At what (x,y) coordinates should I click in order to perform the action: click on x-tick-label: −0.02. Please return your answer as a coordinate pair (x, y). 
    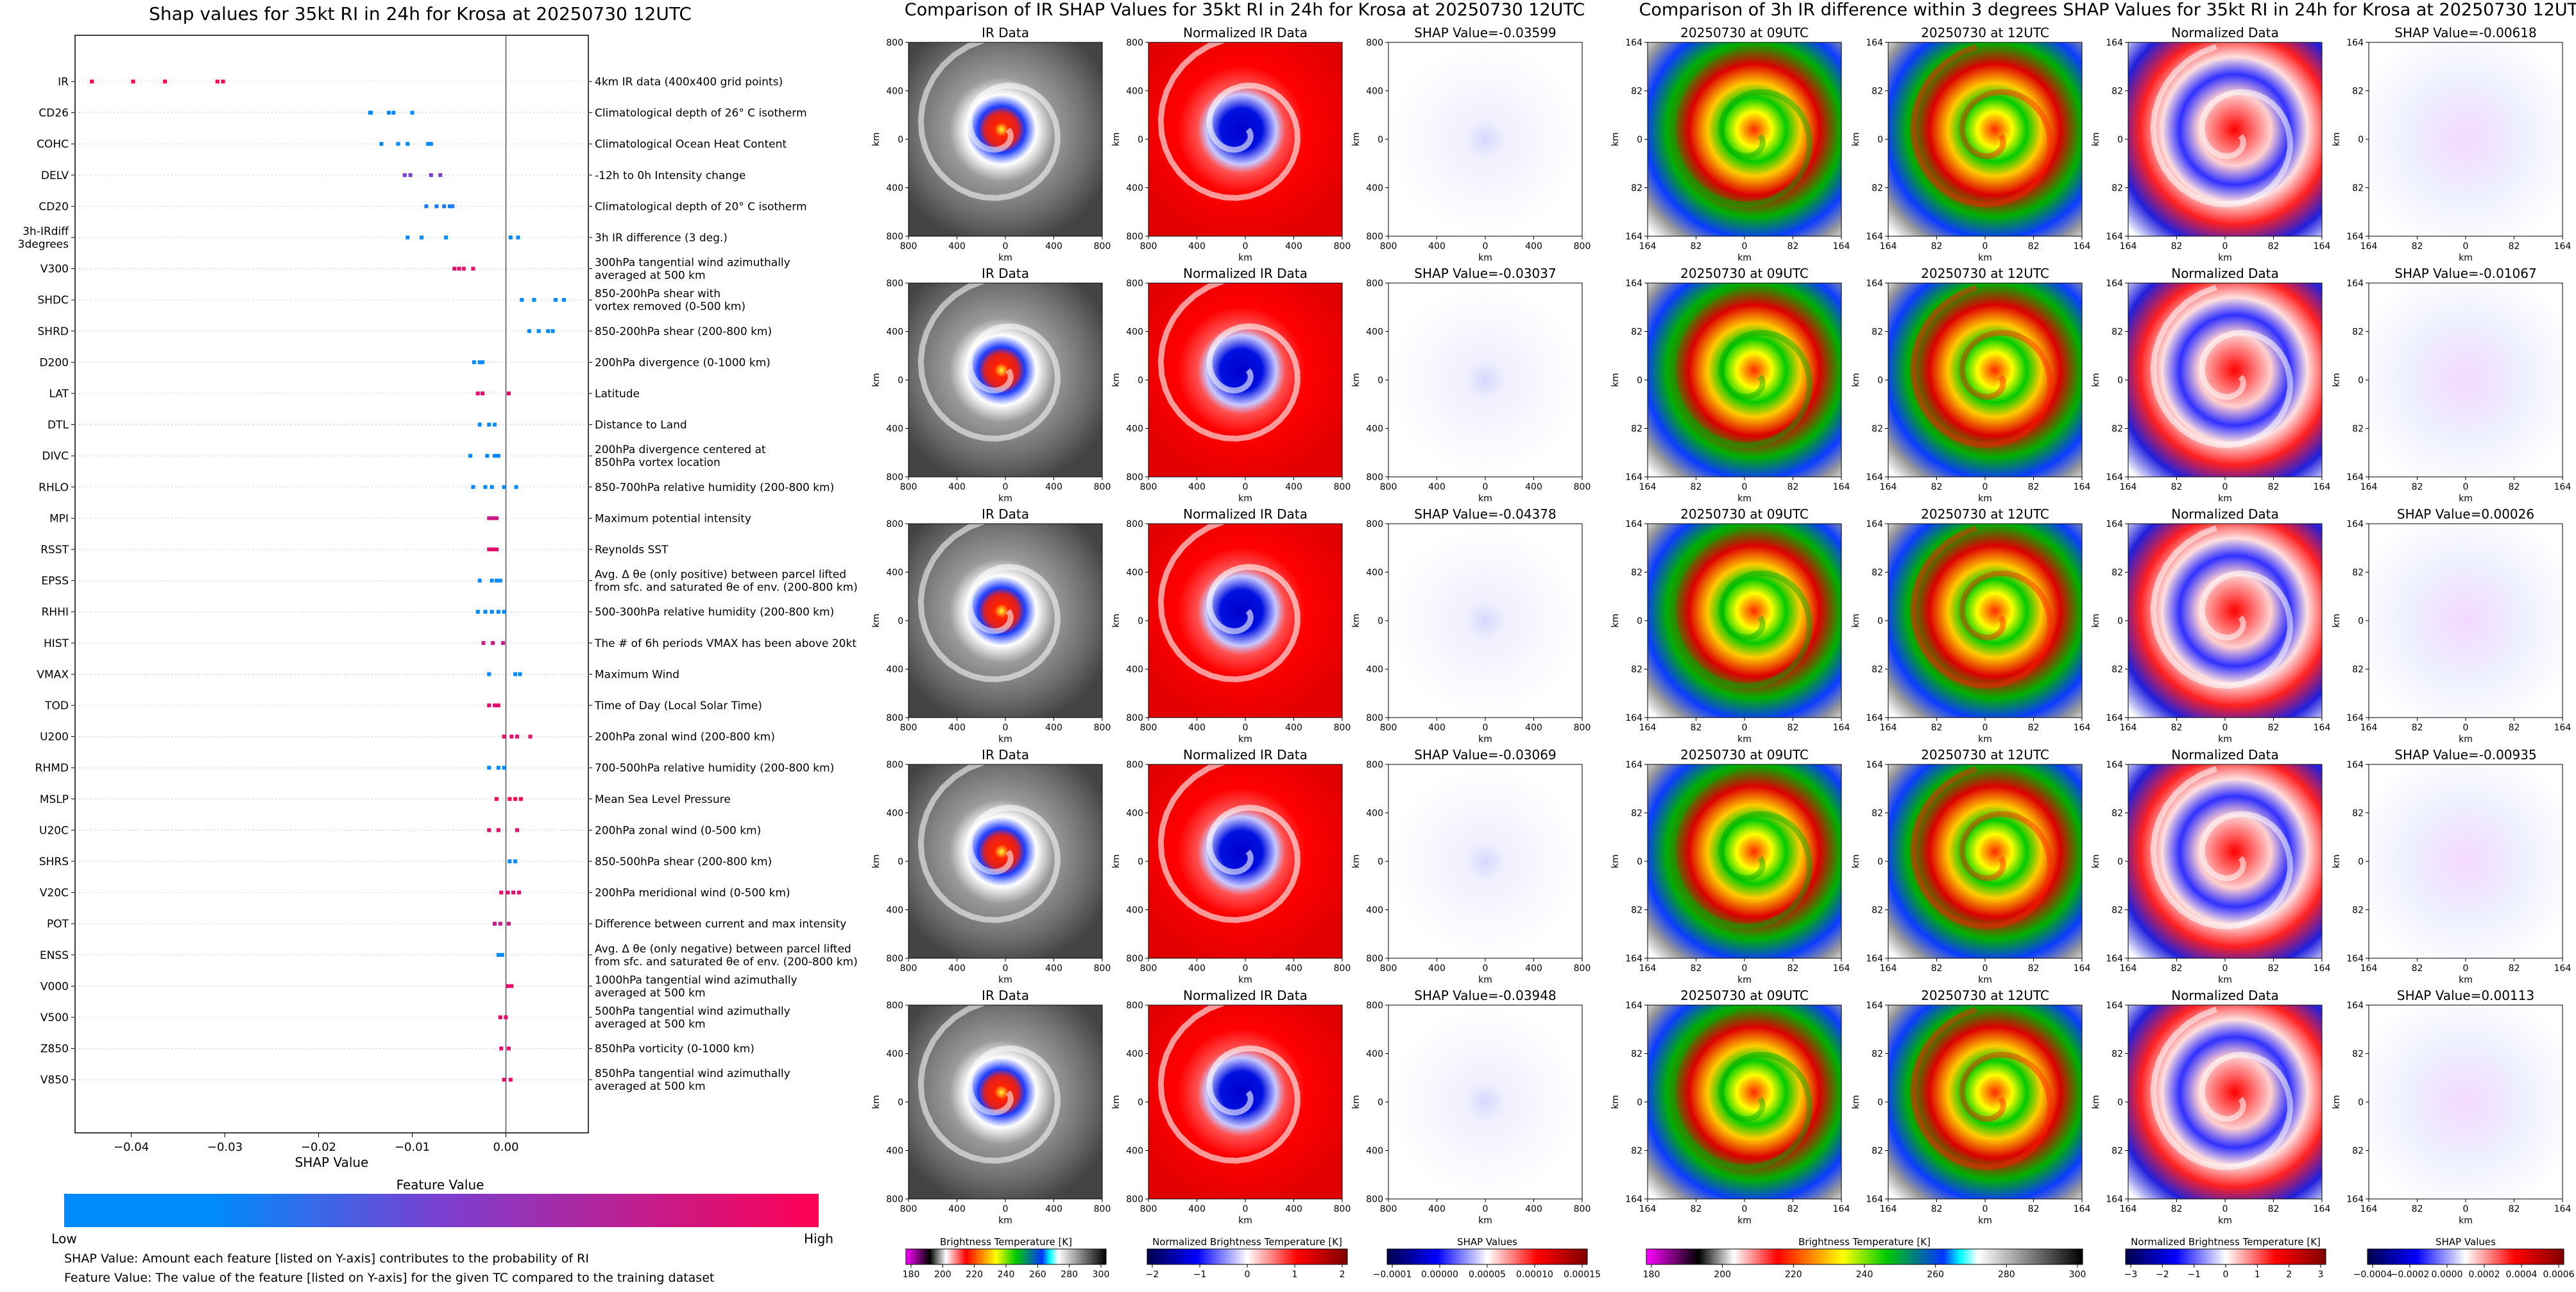
    Looking at the image, I should click on (318, 1147).